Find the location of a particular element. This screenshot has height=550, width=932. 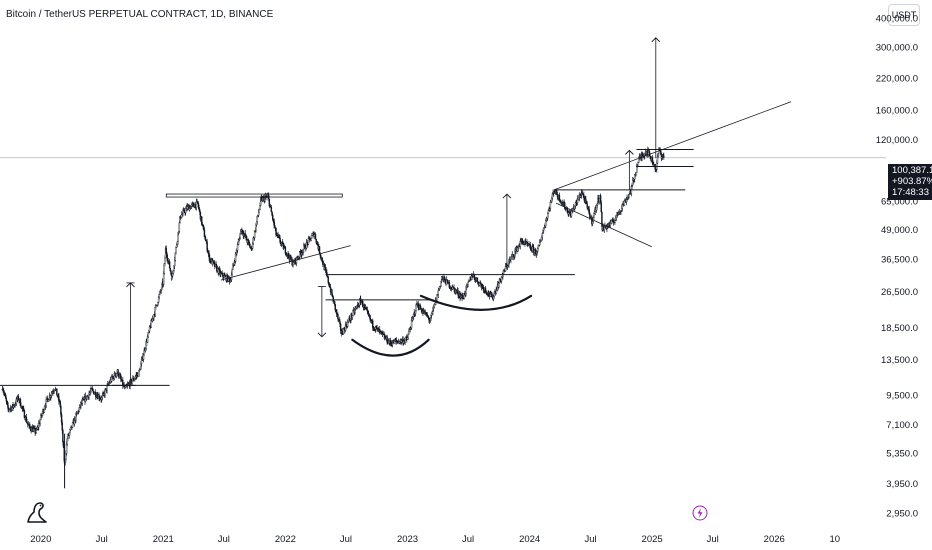

price-tick-label: 49,000.0 is located at coordinates (899, 230).